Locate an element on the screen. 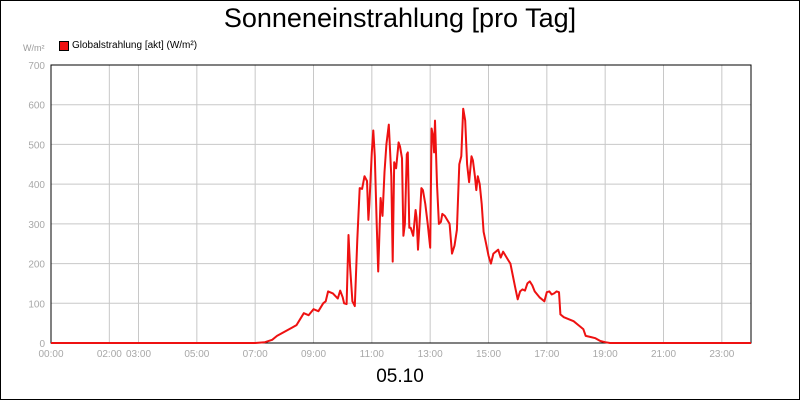 The width and height of the screenshot is (800, 400). legend: Globalstrahlung [akt] (W/m²) is located at coordinates (128, 45).